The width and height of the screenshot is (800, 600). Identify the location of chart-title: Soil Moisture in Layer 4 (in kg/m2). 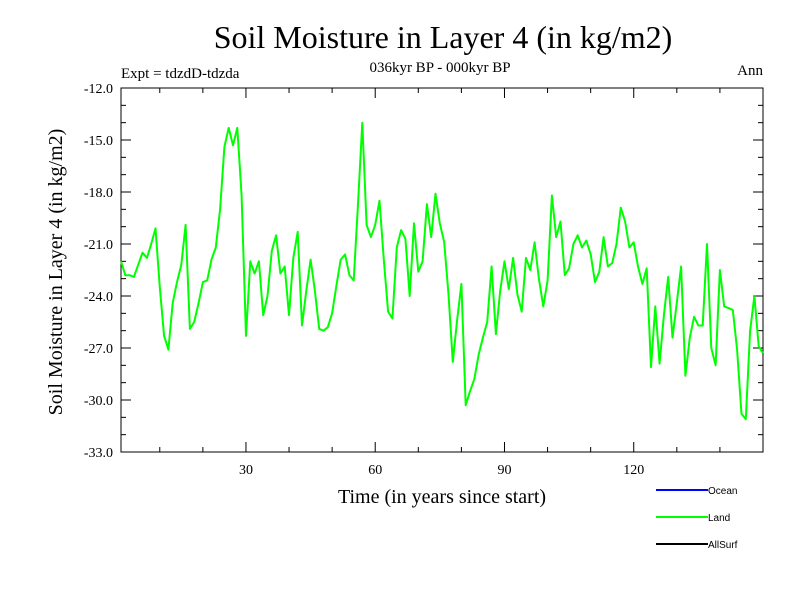
(443, 37).